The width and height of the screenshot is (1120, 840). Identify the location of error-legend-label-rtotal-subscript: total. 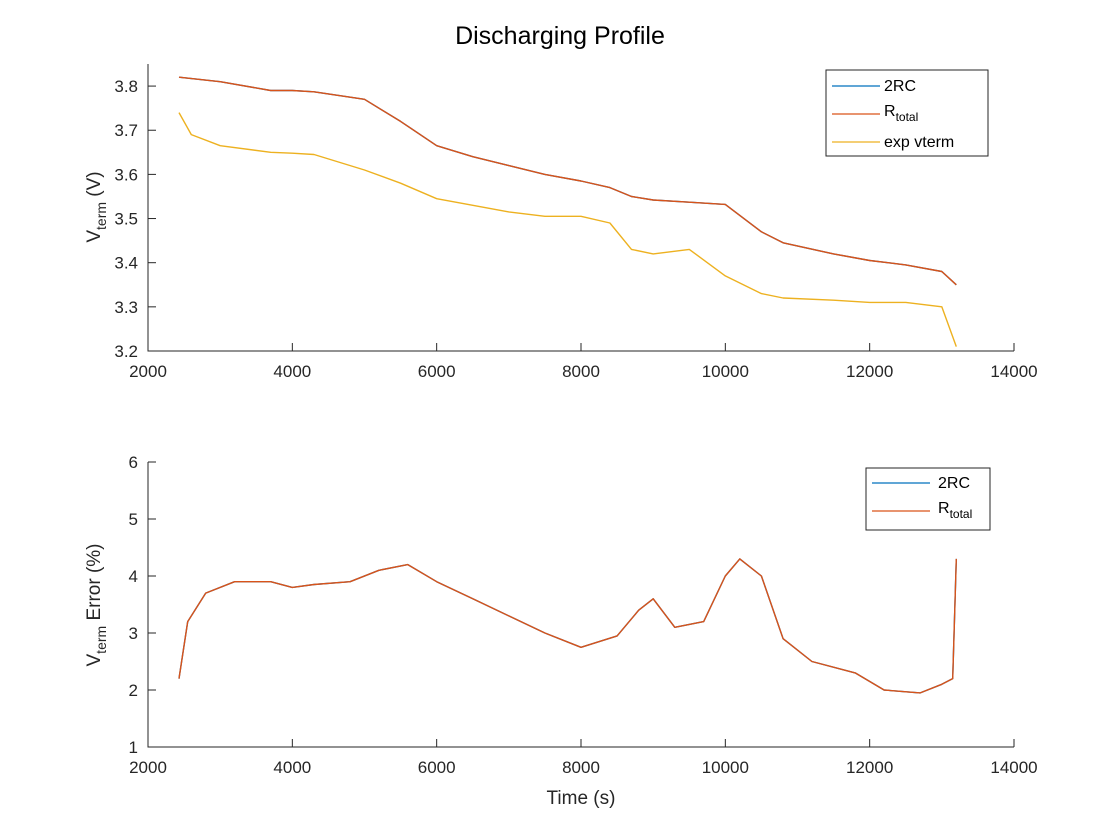
(961, 514).